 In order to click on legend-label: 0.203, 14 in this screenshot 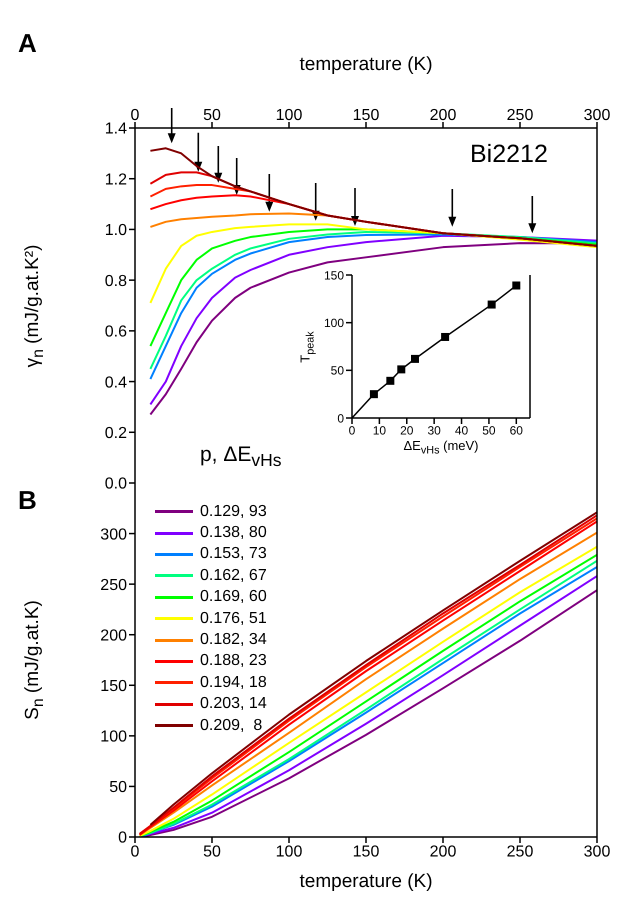, I will do `click(233, 704)`.